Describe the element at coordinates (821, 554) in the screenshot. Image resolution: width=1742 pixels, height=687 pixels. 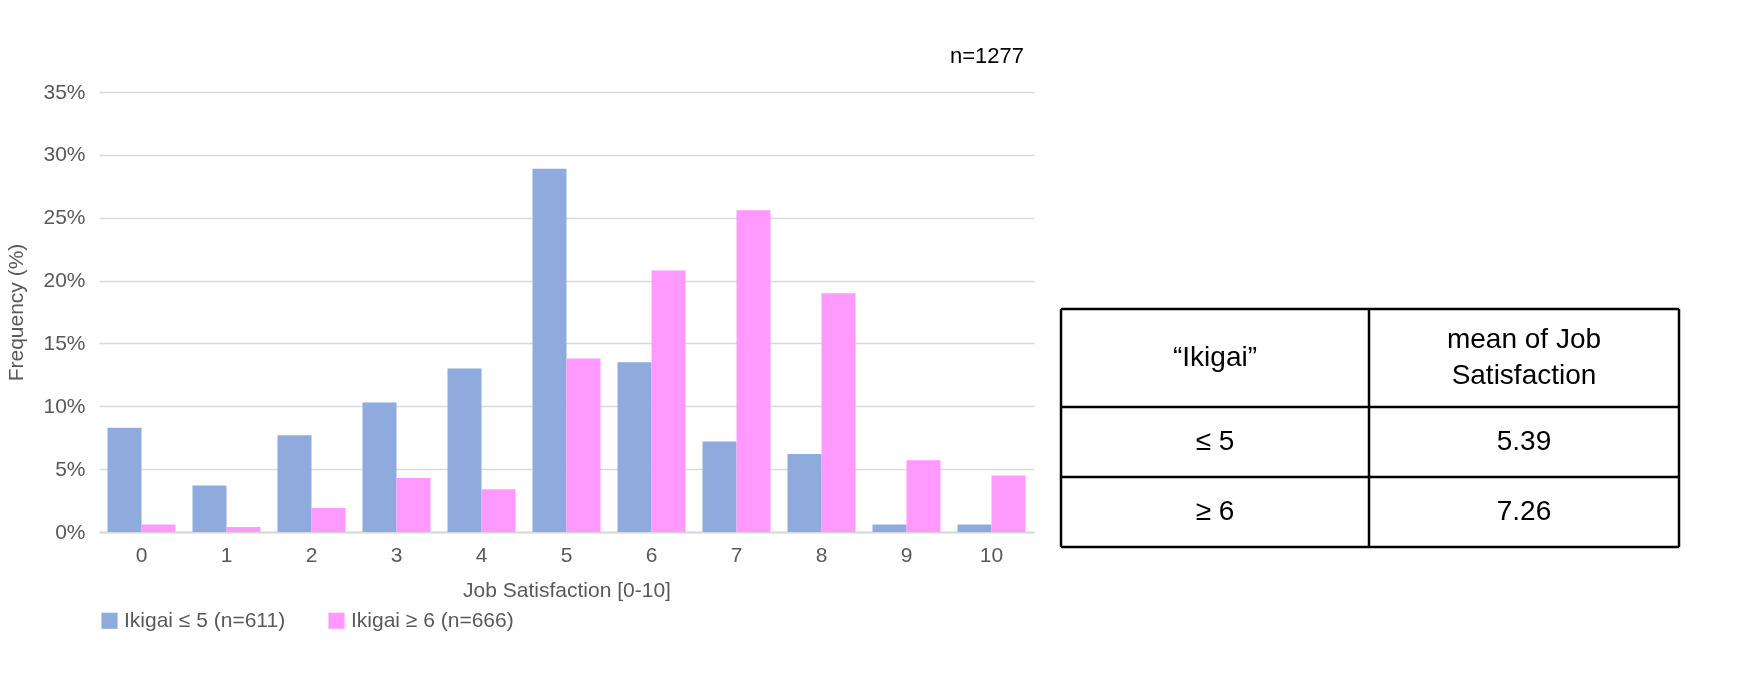
I see `x-tick-label: 8` at that location.